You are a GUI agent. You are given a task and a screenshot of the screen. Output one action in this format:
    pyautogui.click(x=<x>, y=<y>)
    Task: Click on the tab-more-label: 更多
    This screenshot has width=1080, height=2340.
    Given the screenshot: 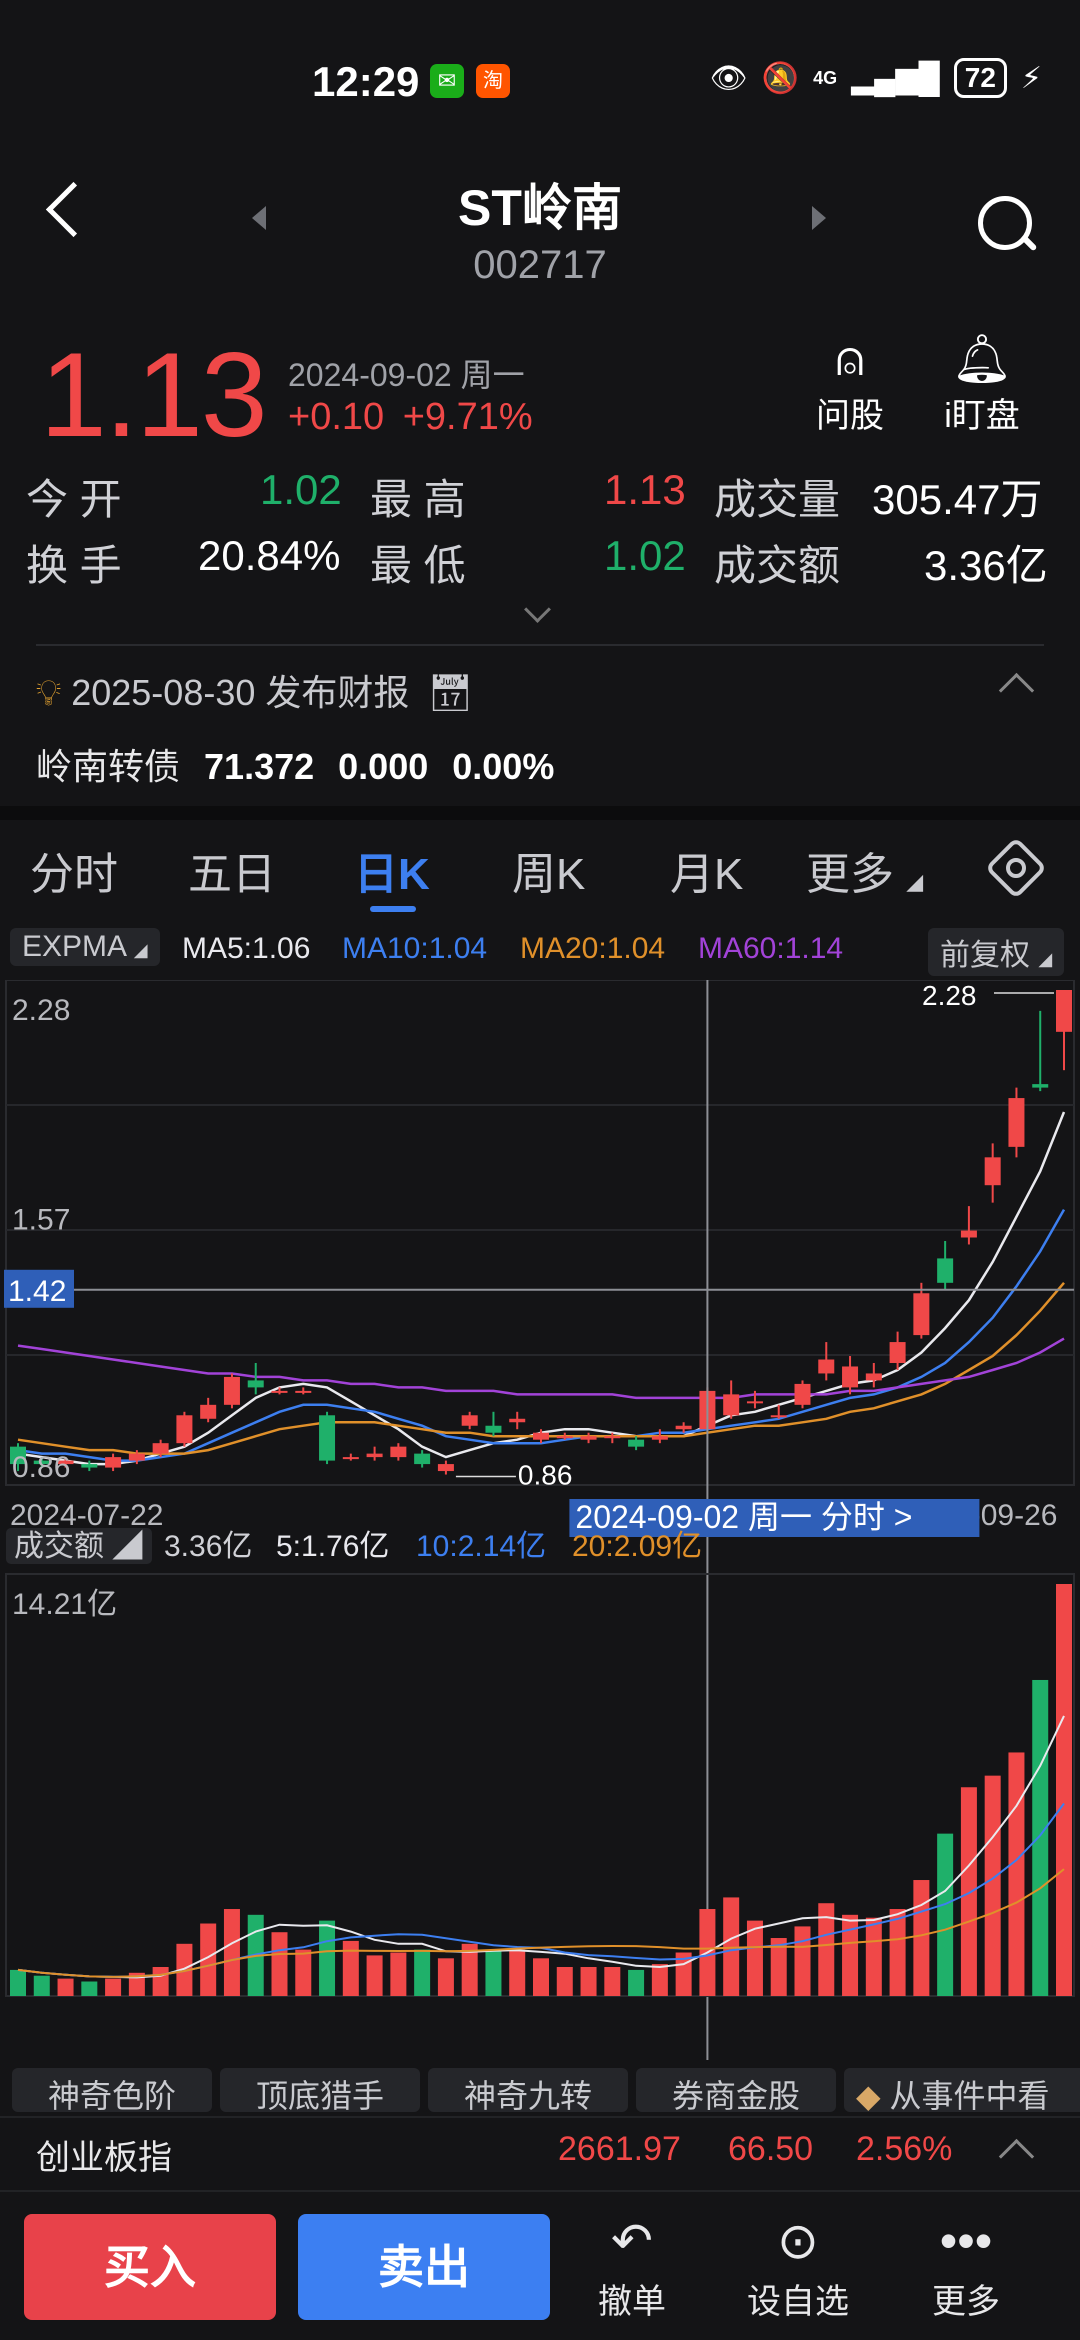 What is the action you would take?
    pyautogui.click(x=850, y=874)
    